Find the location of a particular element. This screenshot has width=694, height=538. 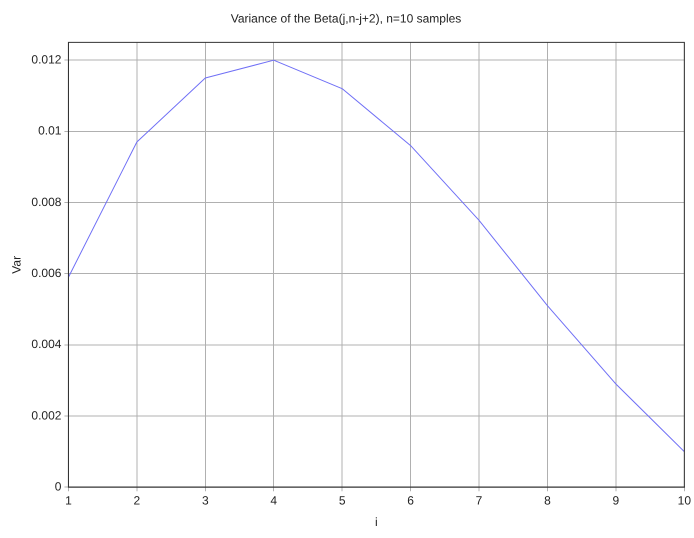

x-tick-label: 5 is located at coordinates (342, 501).